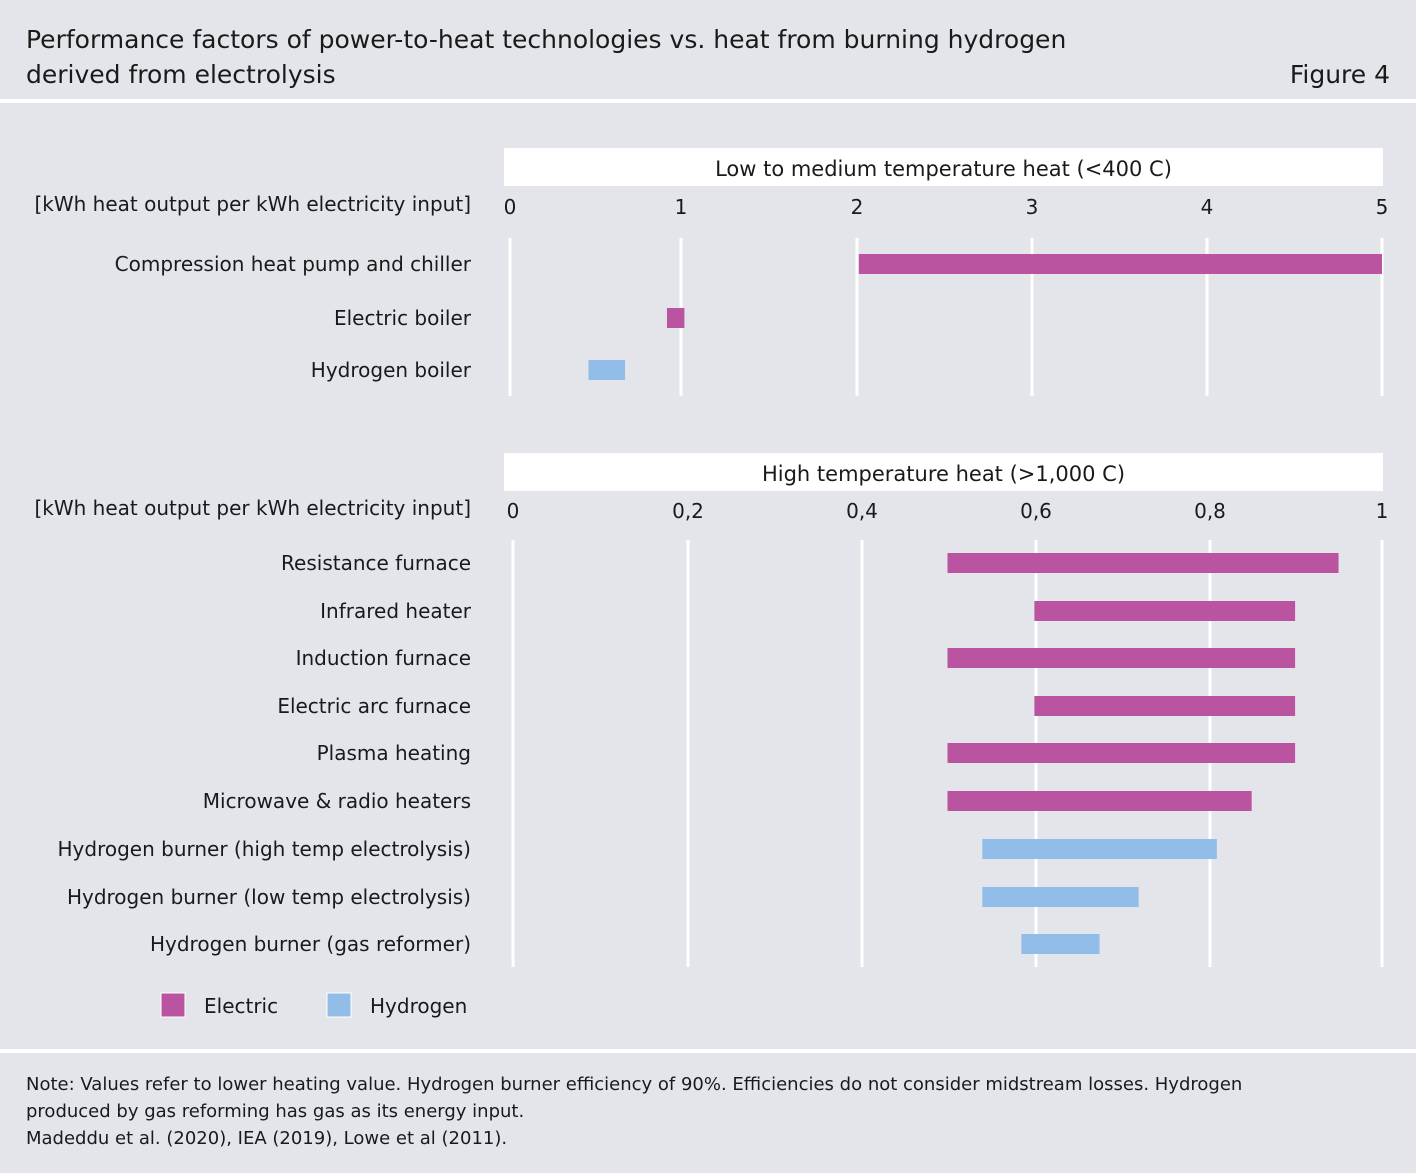 The height and width of the screenshot is (1173, 1416). Describe the element at coordinates (688, 511) in the screenshot. I see `x-tick-label: 0,2` at that location.